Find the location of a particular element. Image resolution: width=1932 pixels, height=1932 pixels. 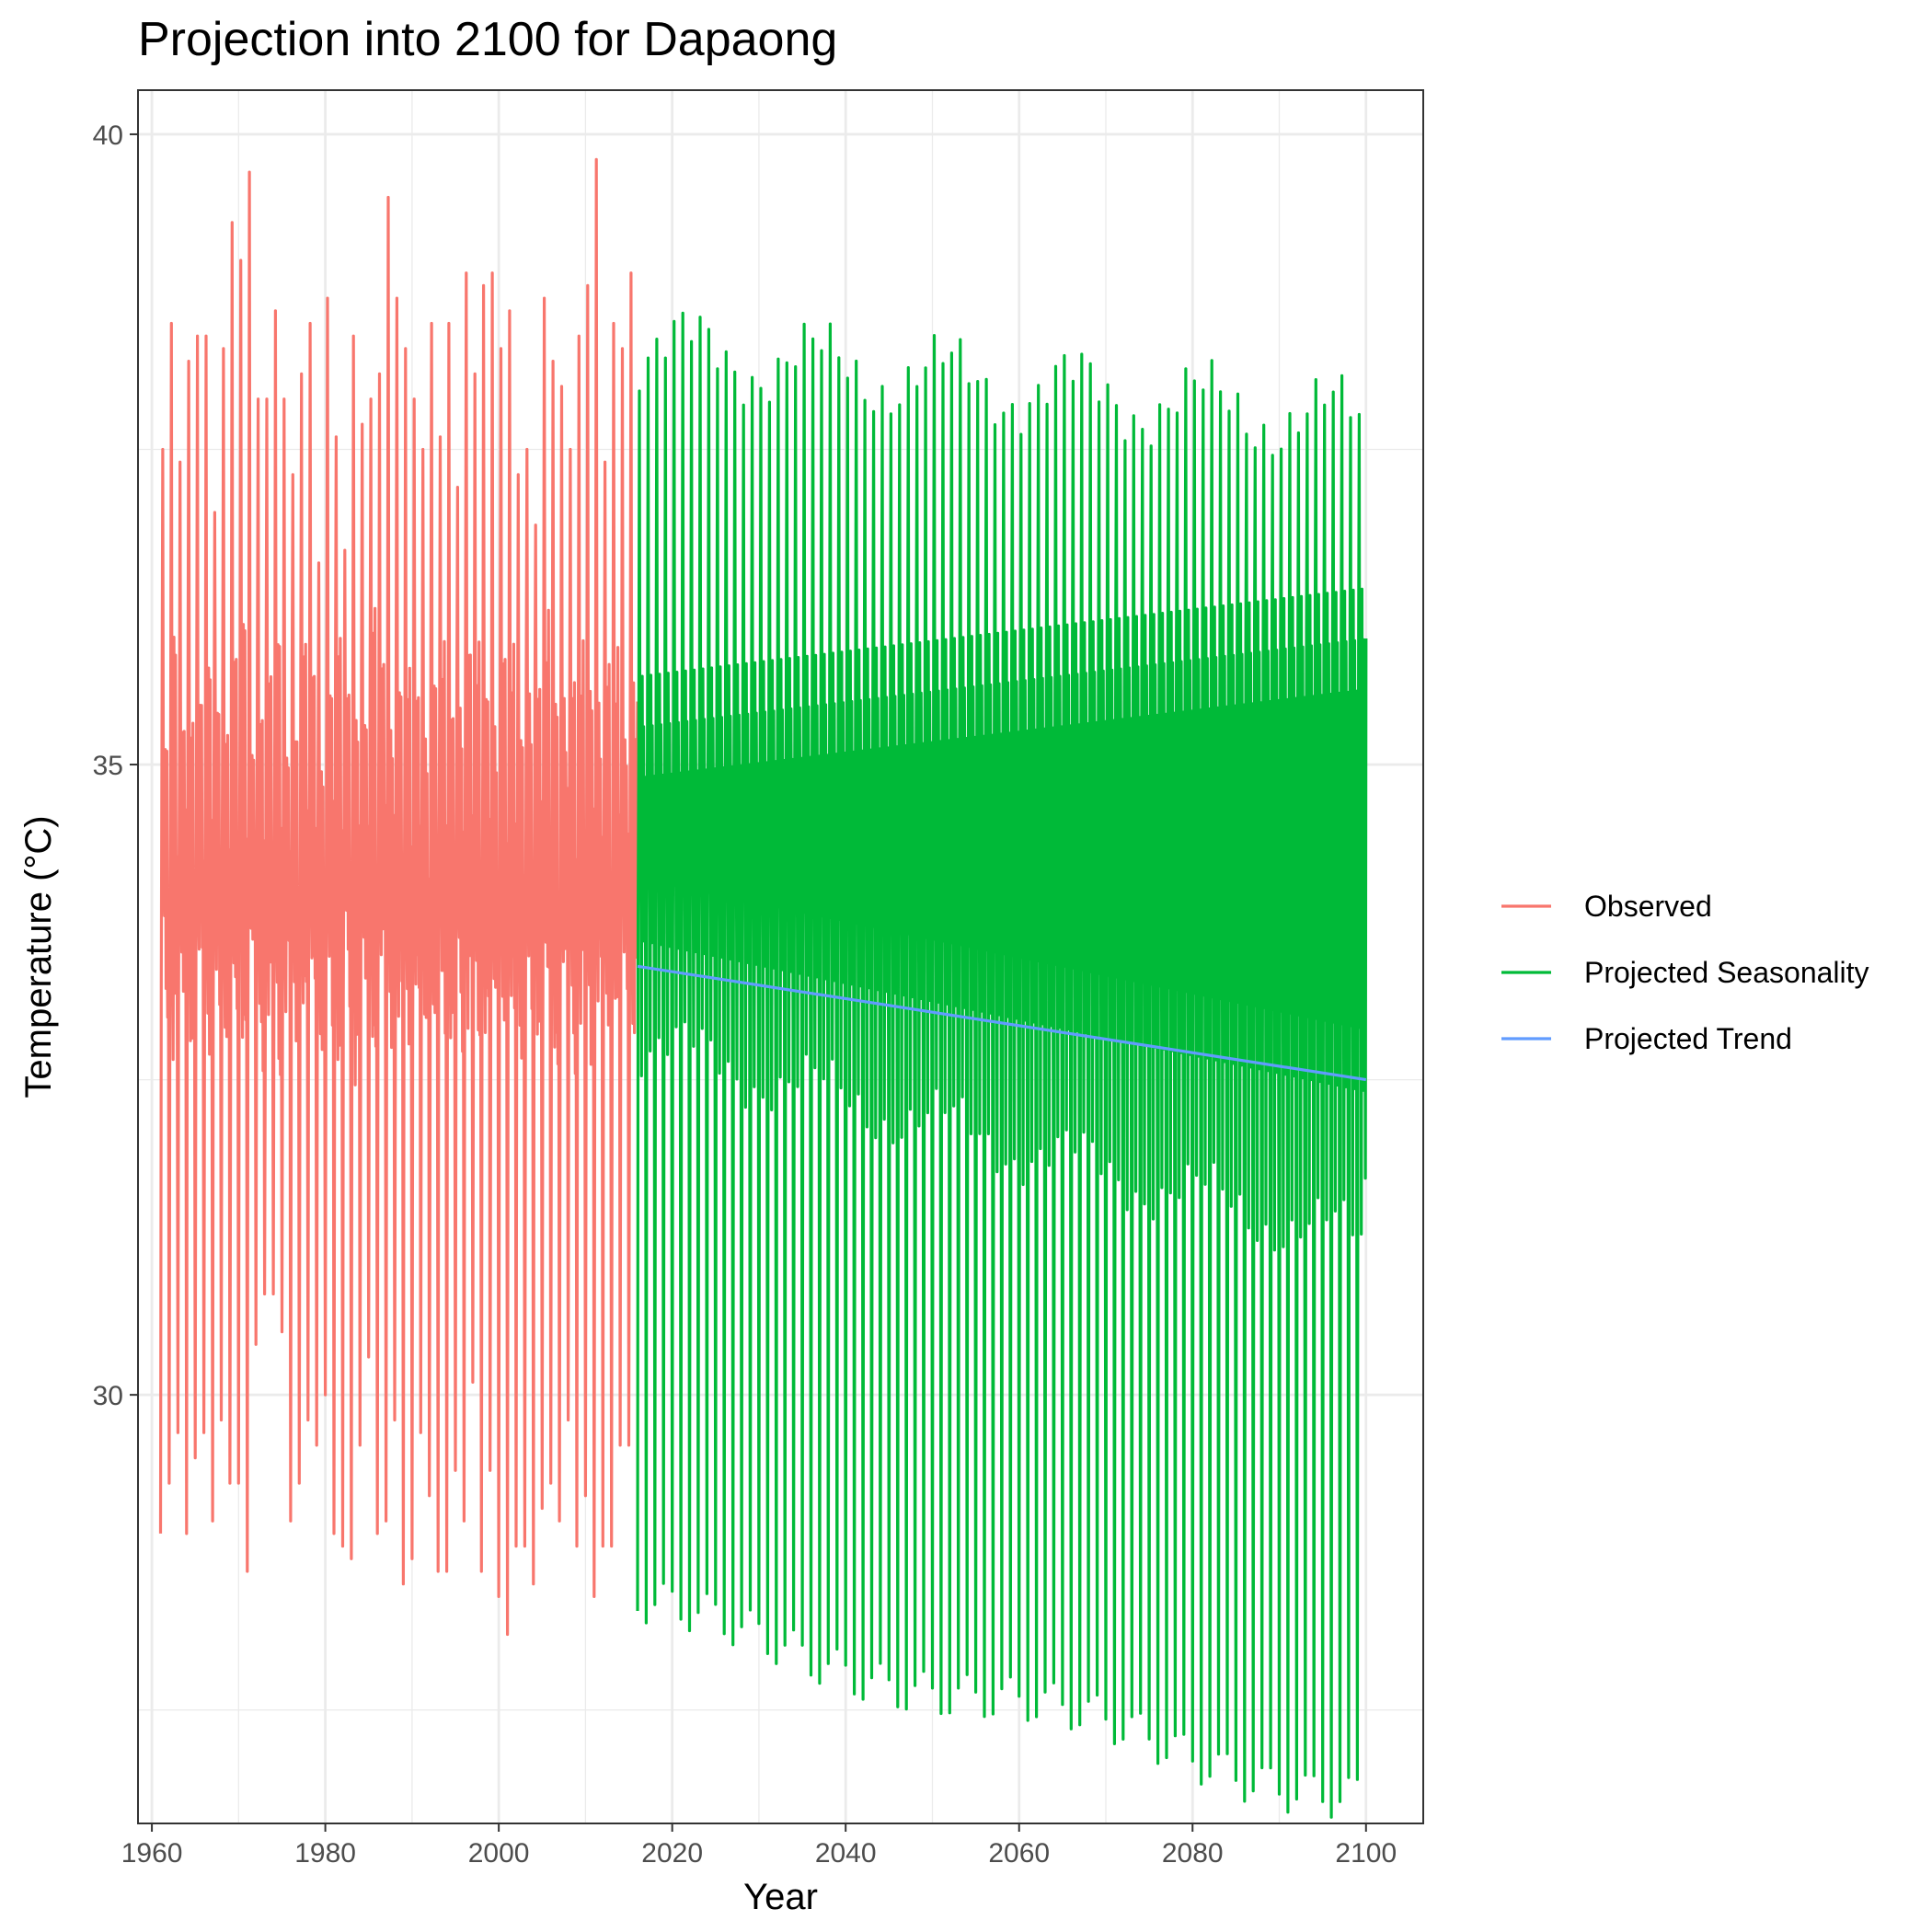

x-axis-title: Year is located at coordinates (780, 1897).